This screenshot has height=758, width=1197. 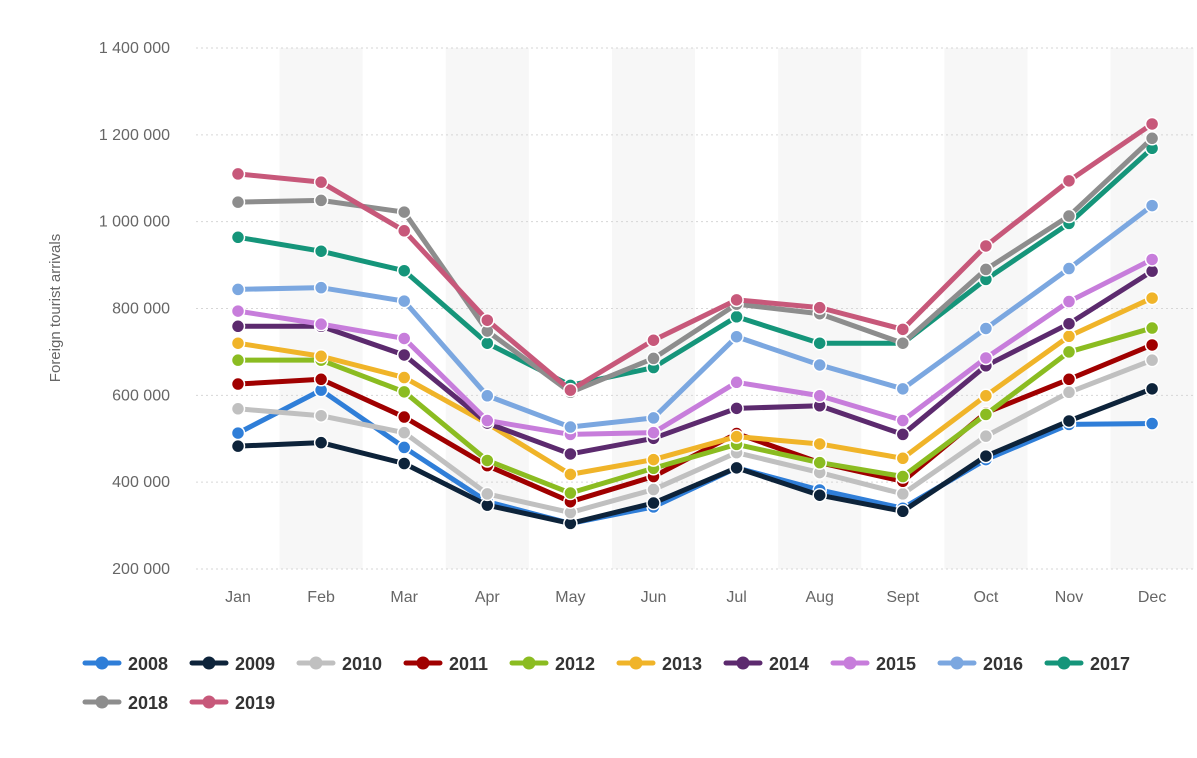 I want to click on legend-item-2013: 2013, so click(x=659, y=664).